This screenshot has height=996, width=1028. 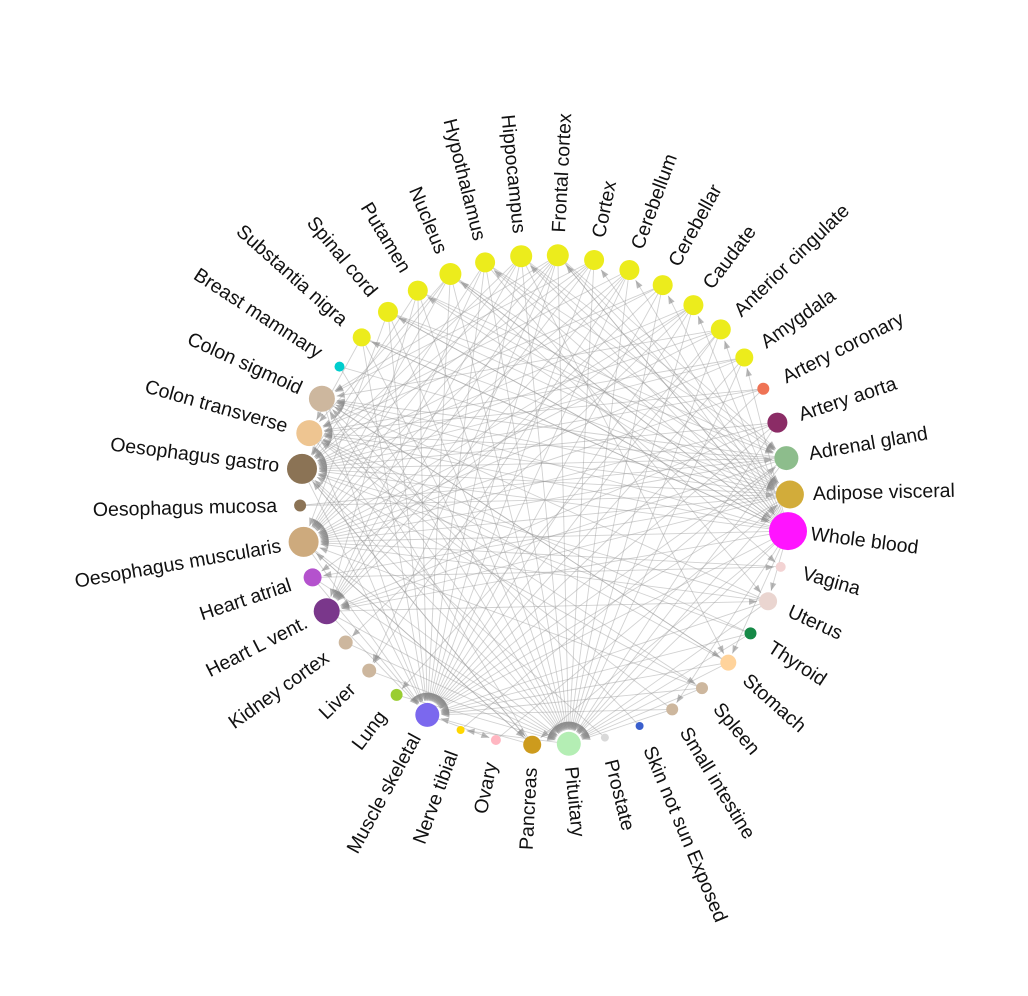 I want to click on arrowhead-vagina, so click(x=769, y=567).